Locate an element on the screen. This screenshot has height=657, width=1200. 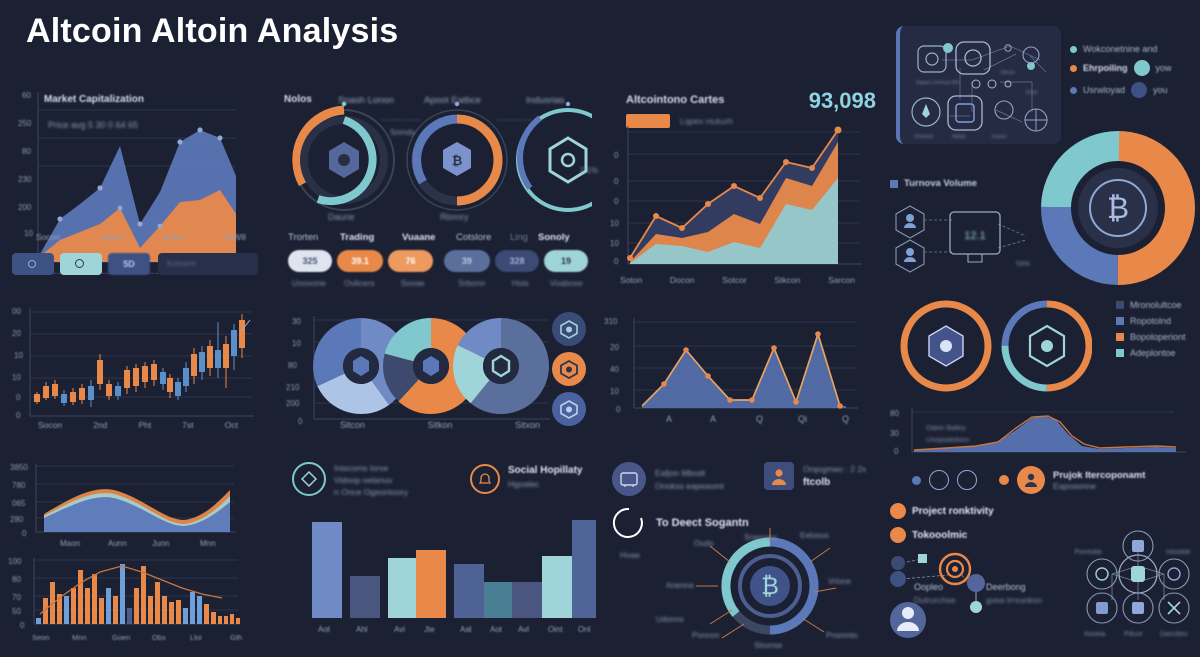
control-chip-3: 5D is located at coordinates (129, 264).